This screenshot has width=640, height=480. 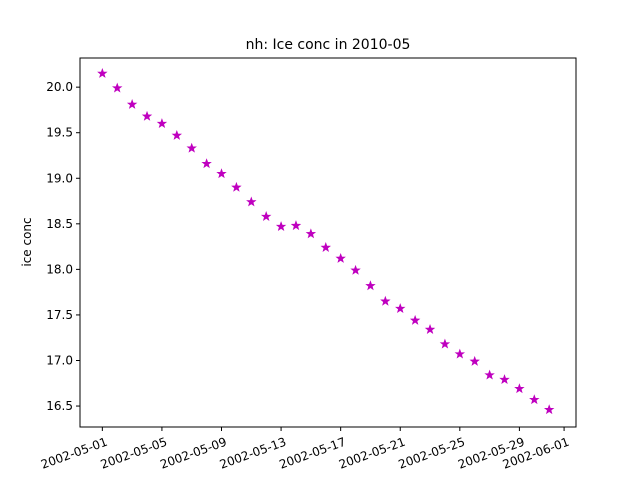 I want to click on x-tick-label: 2002-05-21, so click(x=372, y=453).